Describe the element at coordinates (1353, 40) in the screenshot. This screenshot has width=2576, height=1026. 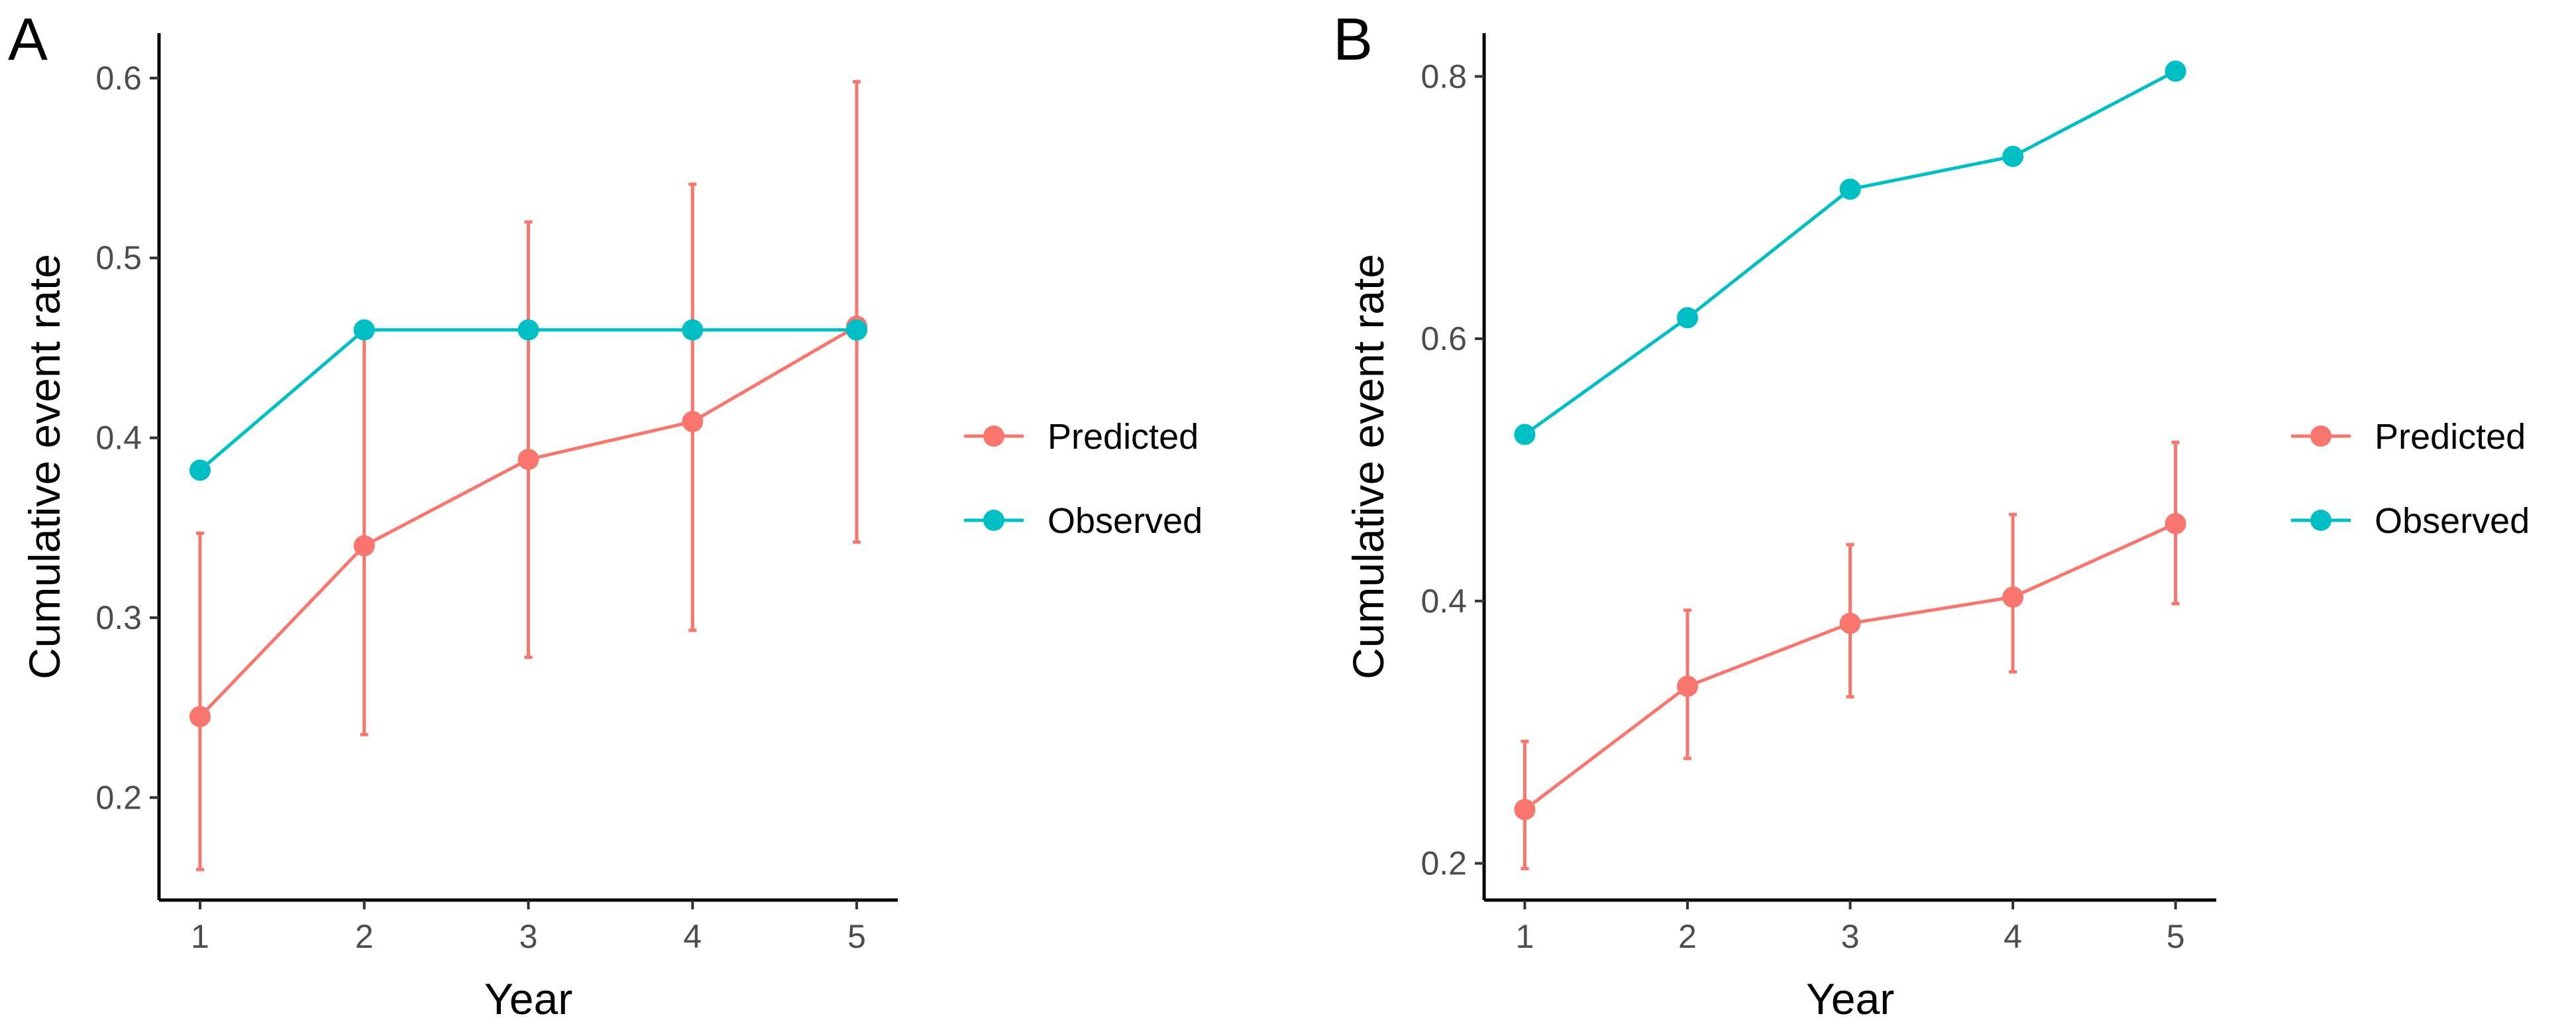
I see `panel-label: B` at that location.